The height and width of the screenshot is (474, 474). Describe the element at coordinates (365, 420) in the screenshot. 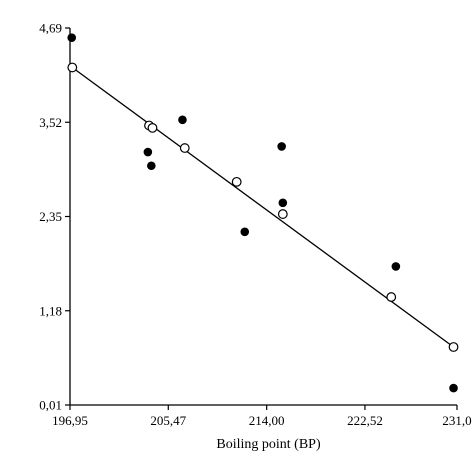

I see `x-tick-label: 222,52` at that location.